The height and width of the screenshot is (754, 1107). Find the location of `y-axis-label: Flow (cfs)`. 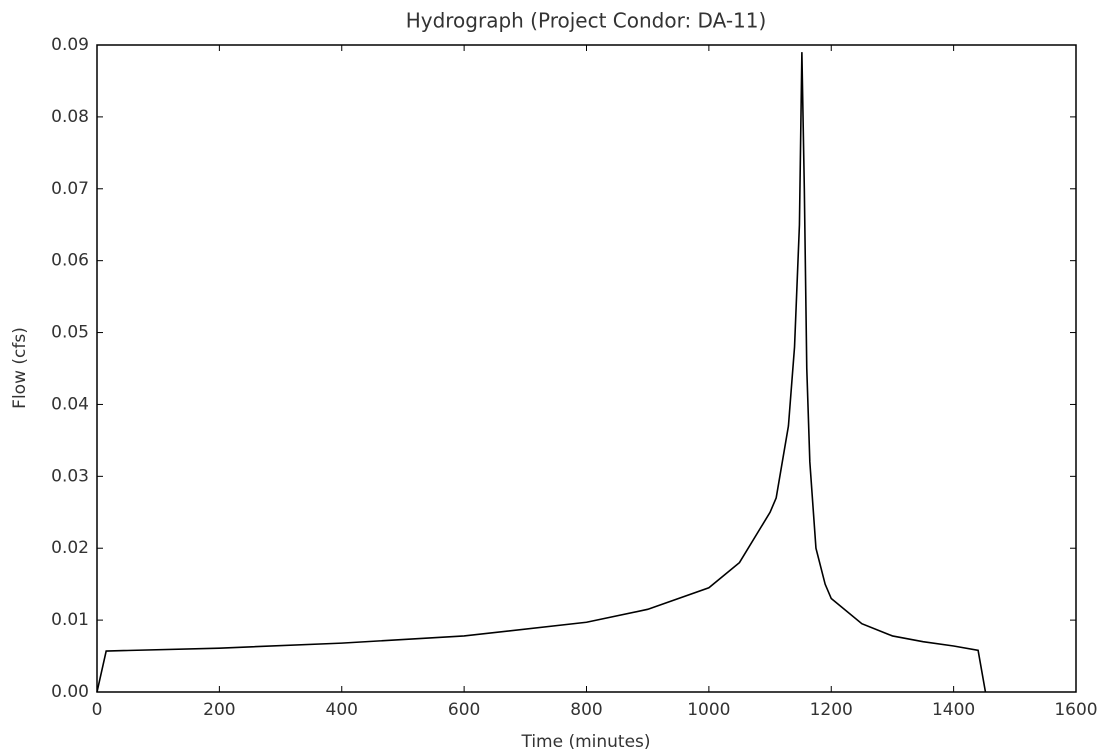

y-axis-label: Flow (cfs) is located at coordinates (20, 368).